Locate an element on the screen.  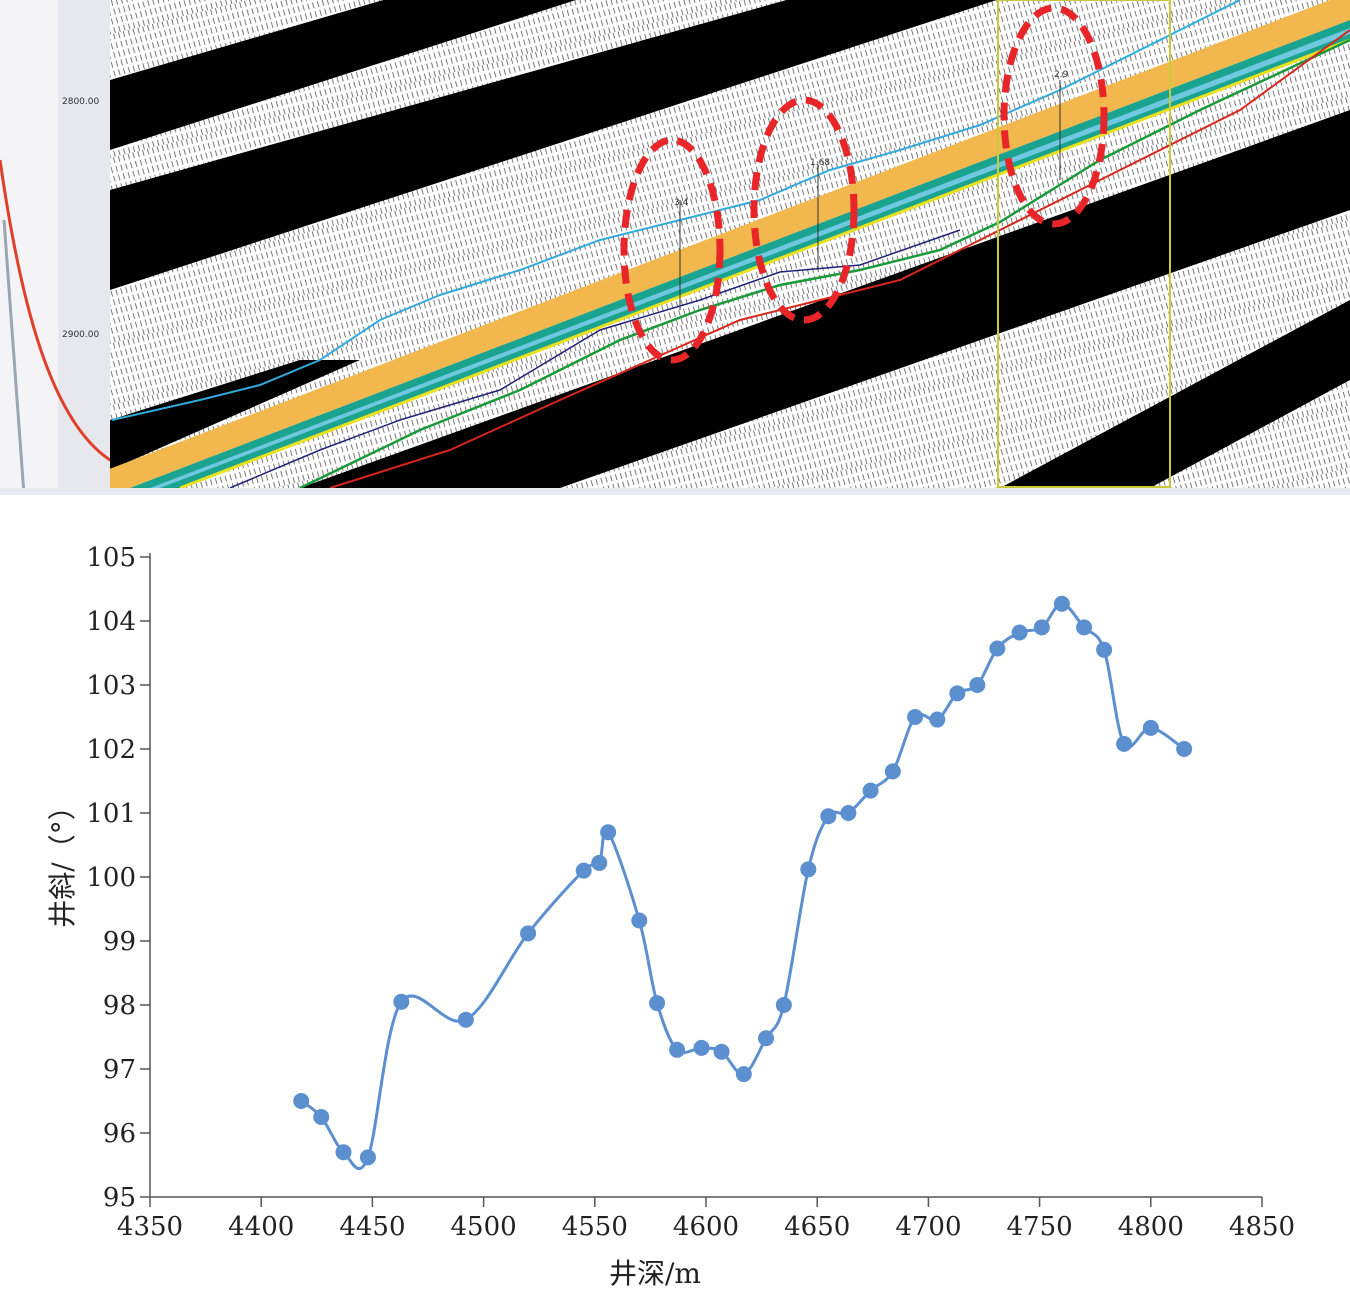
x-tick-label: 4600 is located at coordinates (706, 1227).